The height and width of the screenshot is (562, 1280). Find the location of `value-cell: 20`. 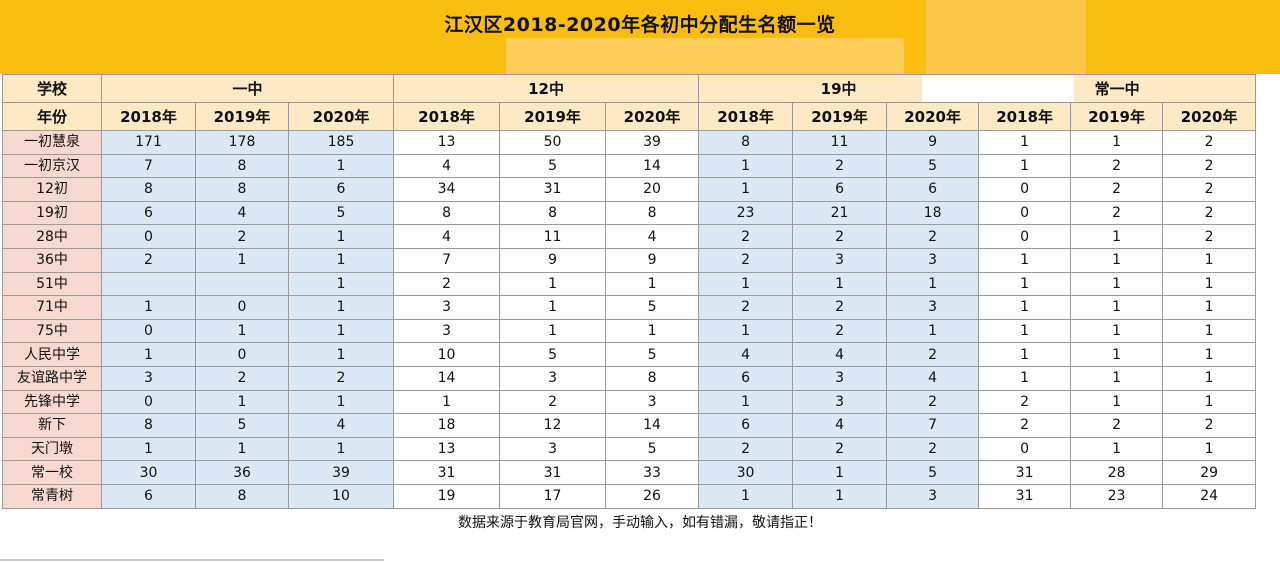

value-cell: 20 is located at coordinates (652, 189).